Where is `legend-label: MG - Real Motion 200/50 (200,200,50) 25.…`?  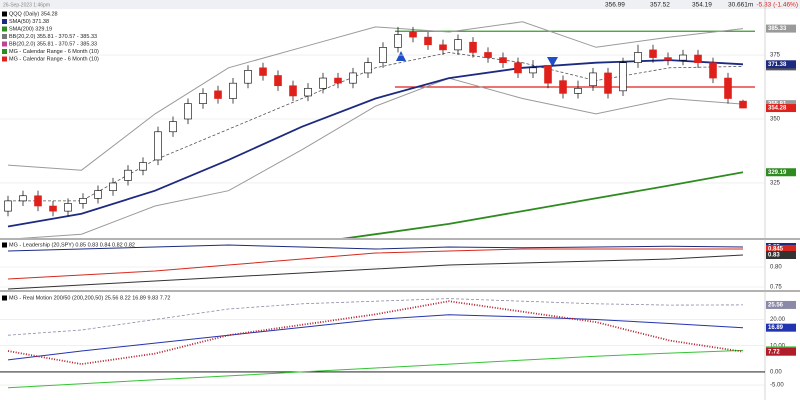 legend-label: MG - Real Motion 200/50 (200,200,50) 25.… is located at coordinates (89, 298).